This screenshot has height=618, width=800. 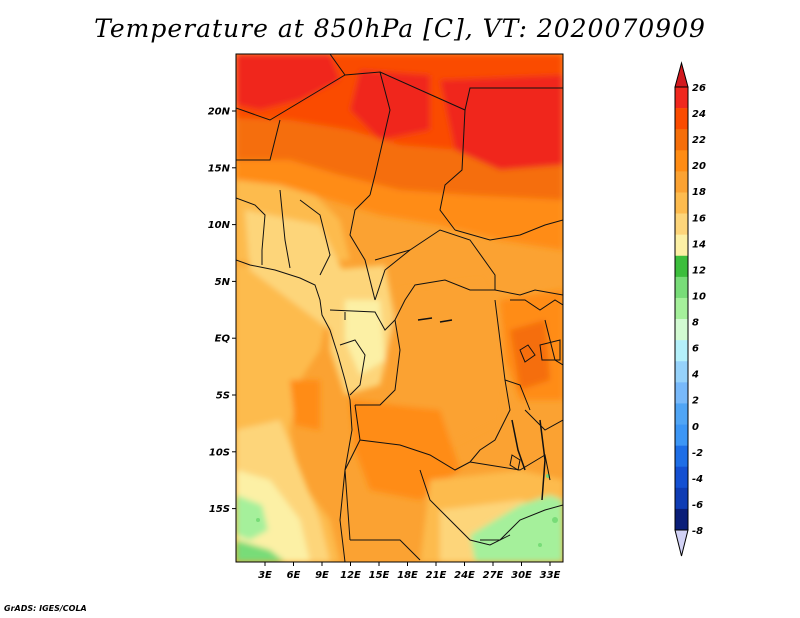 I want to click on colorbar-label: -4, so click(x=697, y=479).